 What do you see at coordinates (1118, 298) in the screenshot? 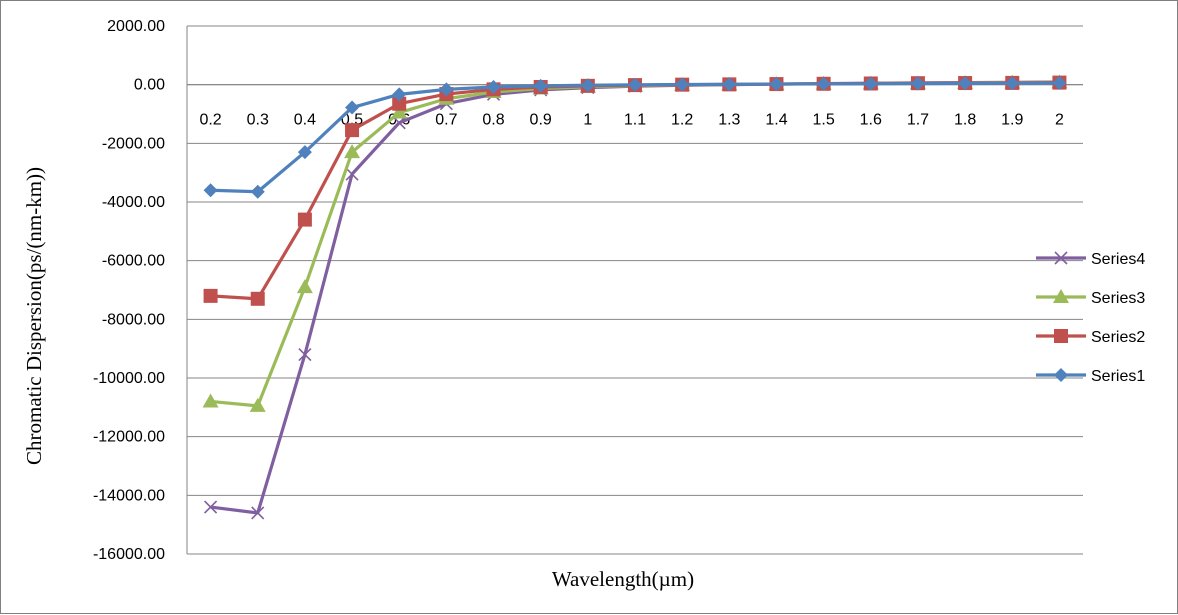
I see `legend-label: Series3` at bounding box center [1118, 298].